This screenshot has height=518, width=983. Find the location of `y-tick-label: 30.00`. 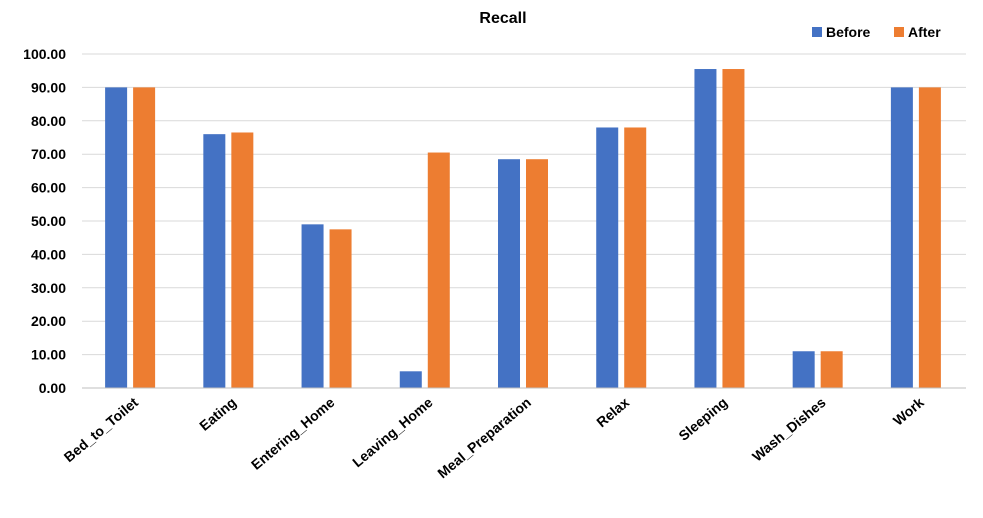

y-tick-label: 30.00 is located at coordinates (48, 288).